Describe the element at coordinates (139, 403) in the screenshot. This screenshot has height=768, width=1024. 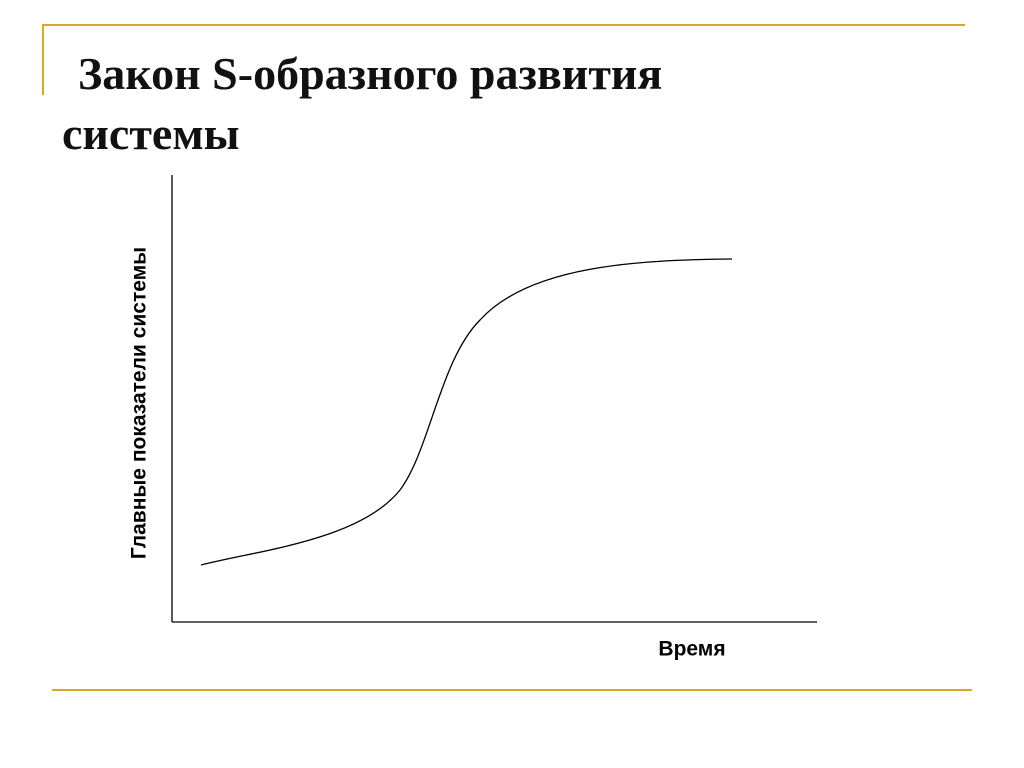
I see `y-axis-label: Главные показатели системы` at that location.